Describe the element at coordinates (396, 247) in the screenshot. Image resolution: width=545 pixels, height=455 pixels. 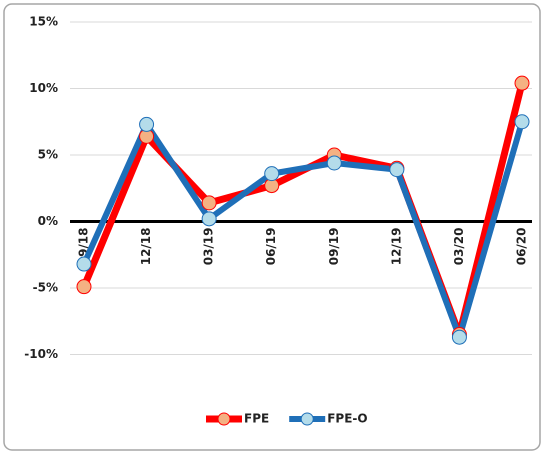
I see `x-tick-label: 12/19` at that location.